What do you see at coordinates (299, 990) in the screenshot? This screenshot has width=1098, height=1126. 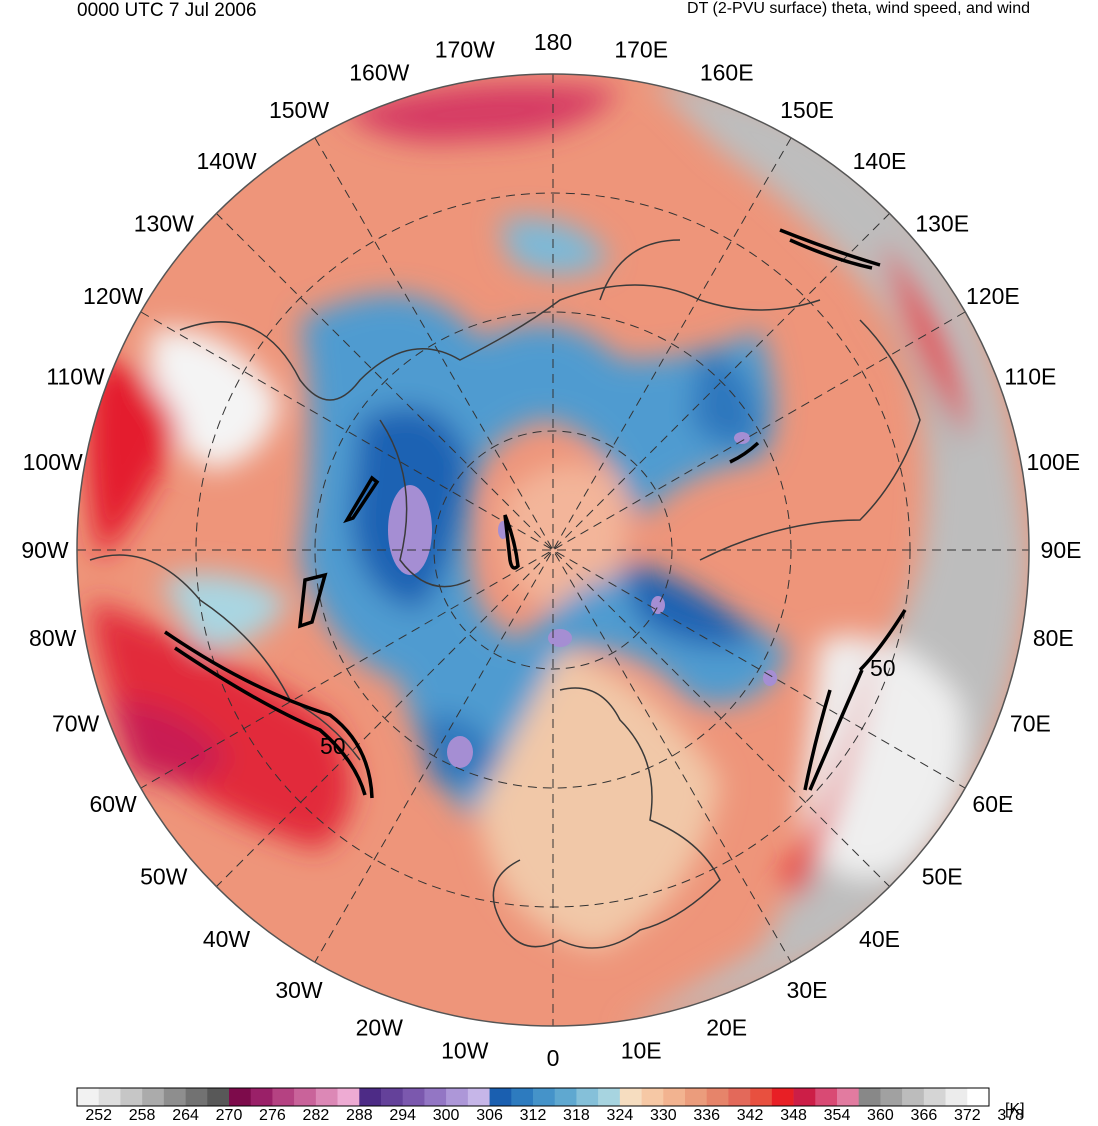 I see `lon-label-30w: 30W` at bounding box center [299, 990].